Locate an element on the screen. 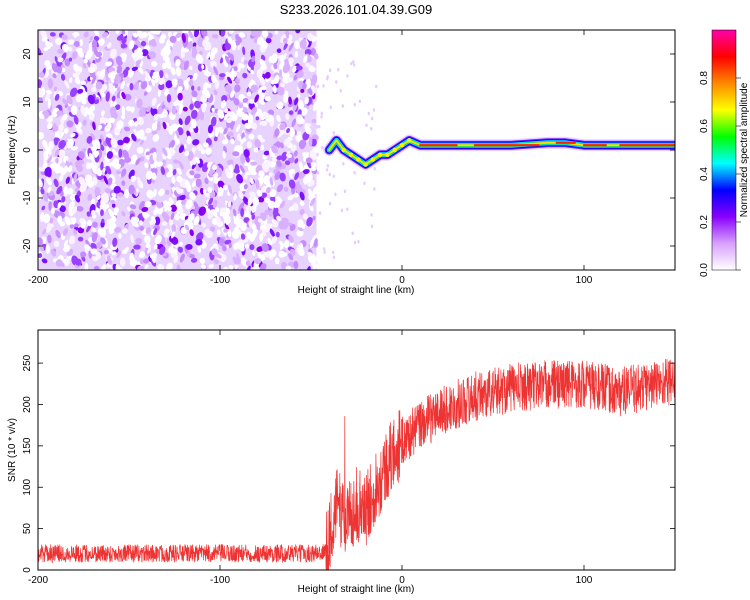 Image resolution: width=750 pixels, height=600 pixels. ridge-hot-point is located at coordinates (365, 164).